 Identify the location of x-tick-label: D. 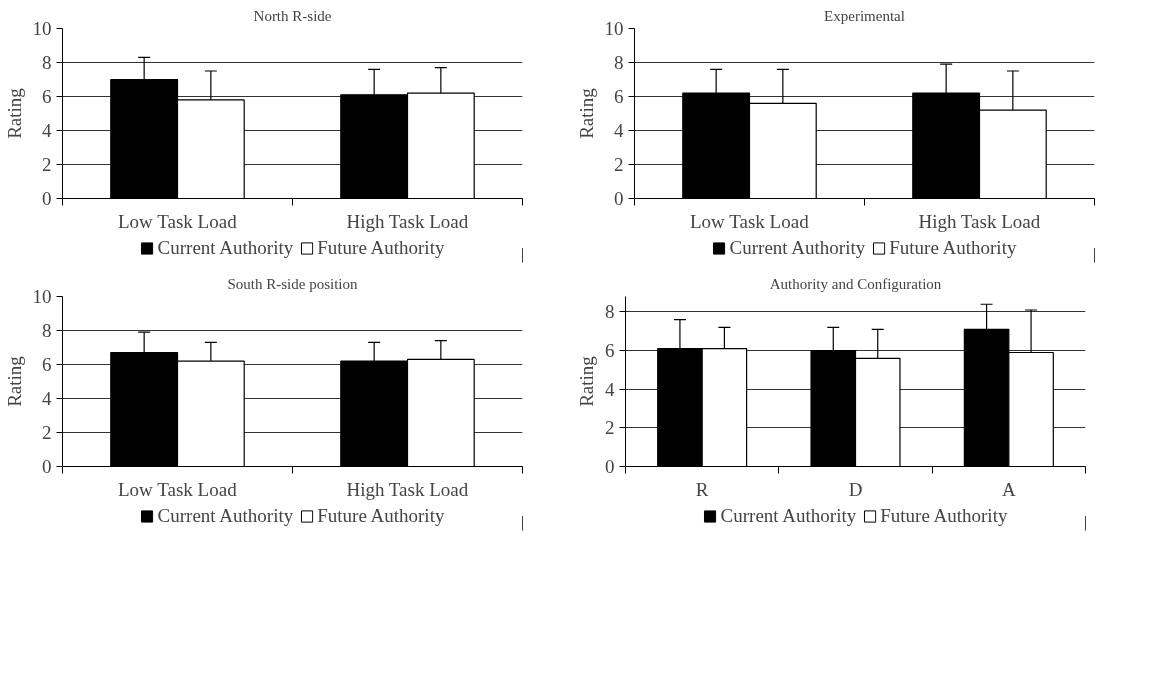
(855, 489).